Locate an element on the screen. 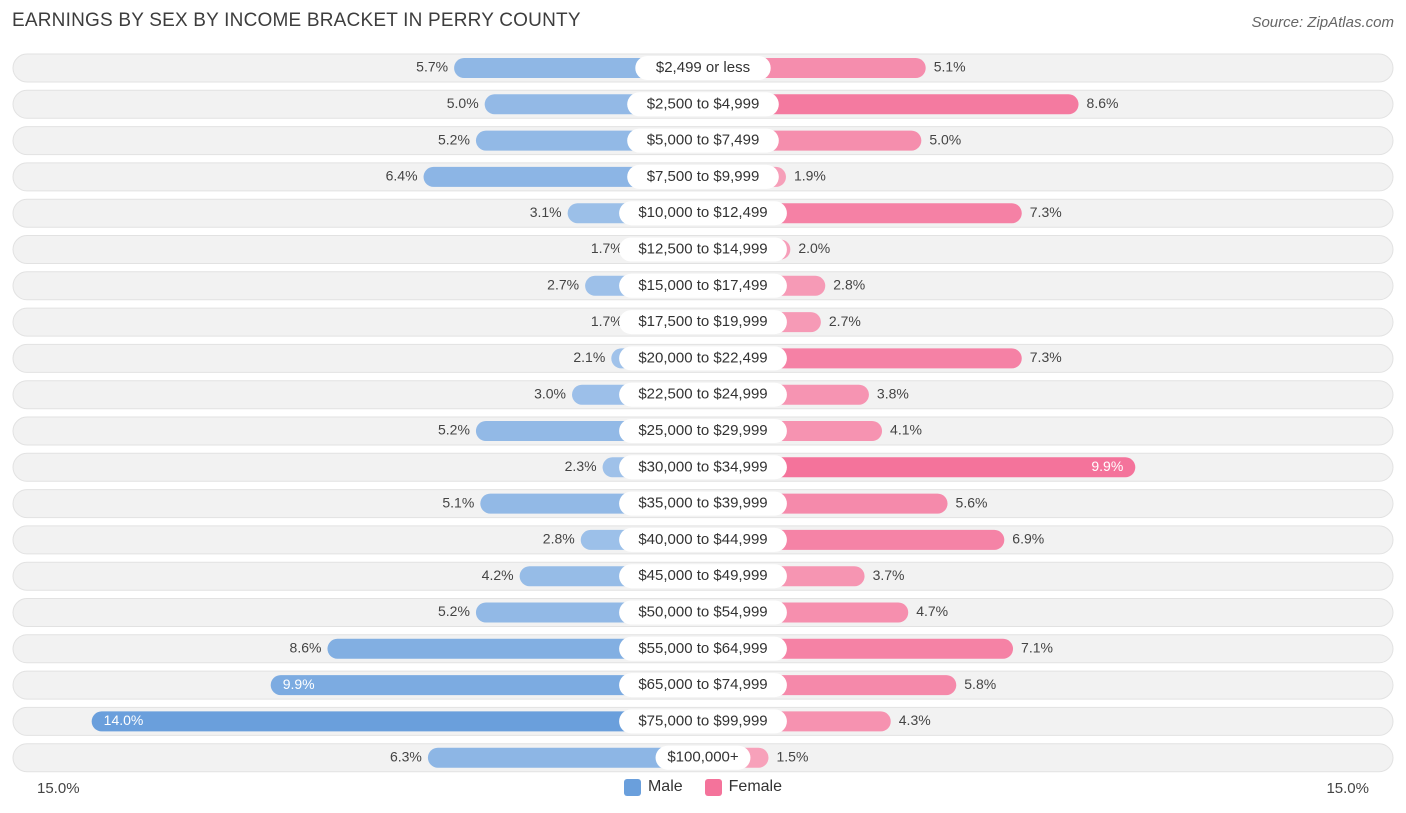 This screenshot has height=813, width=1406. female-value-label: 5.1% is located at coordinates (950, 67).